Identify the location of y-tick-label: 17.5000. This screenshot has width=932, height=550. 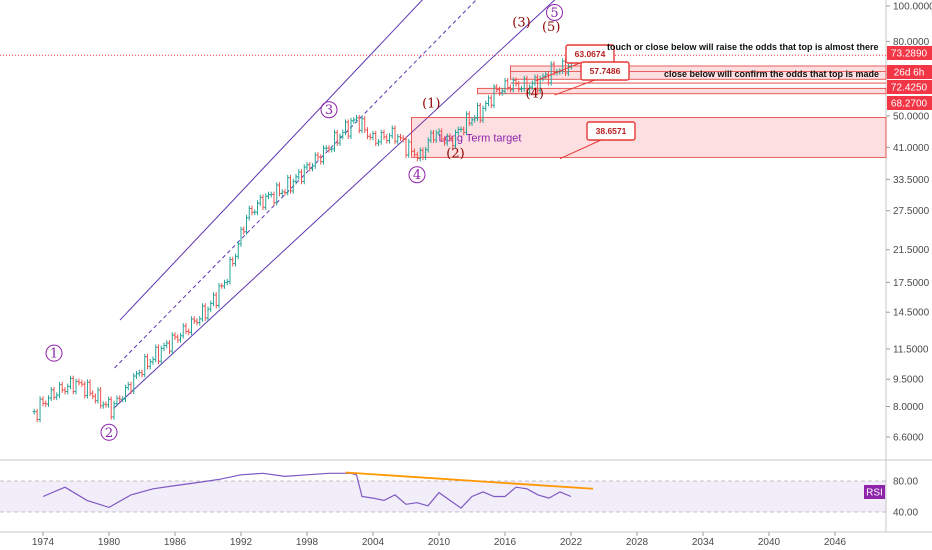
(911, 283).